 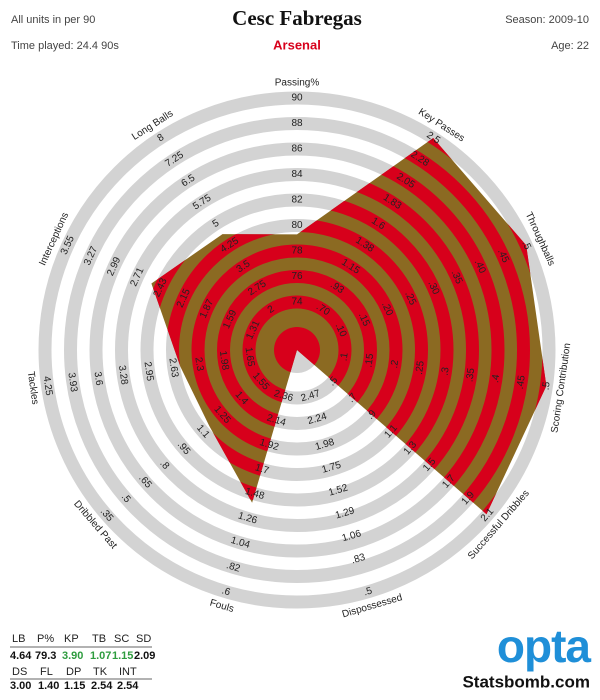 I want to click on axis-label: Fouls, so click(x=221, y=606).